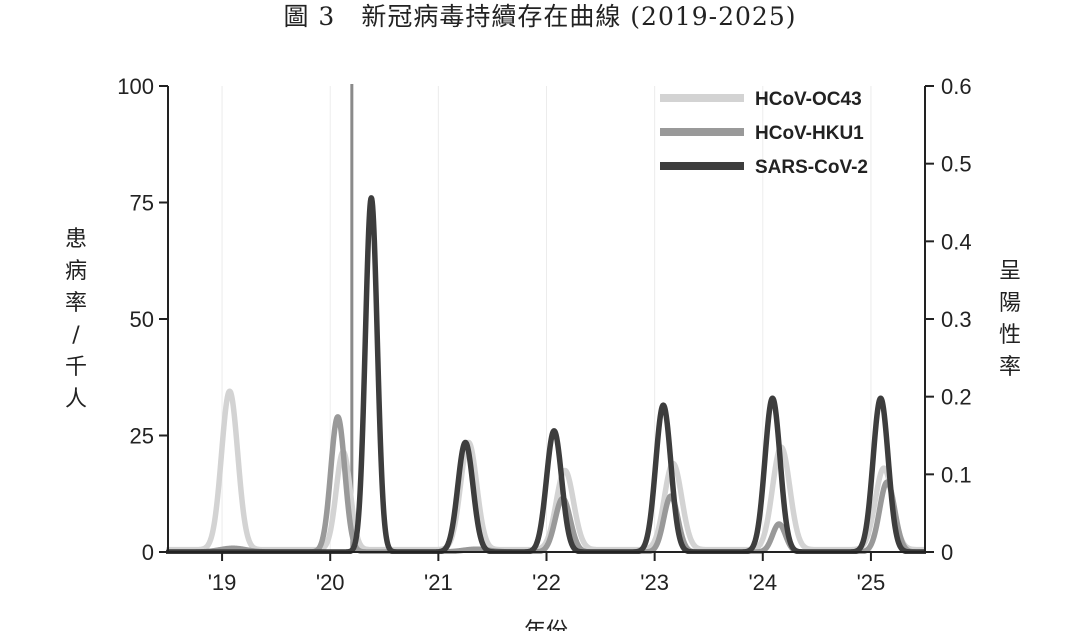 The image size is (1080, 631). I want to click on y-tick-label-right-1: 0.1, so click(956, 474).